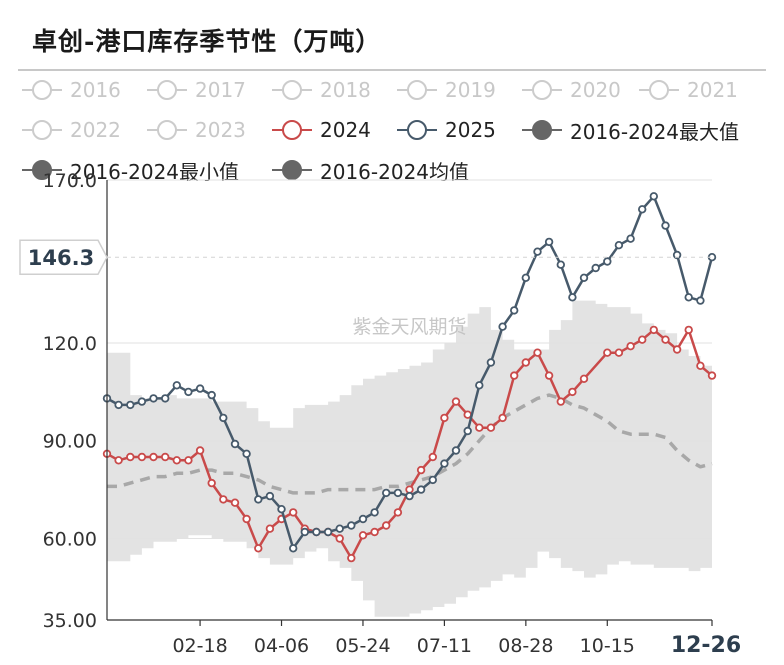 The width and height of the screenshot is (784, 665). What do you see at coordinates (659, 90) in the screenshot?
I see `legend-swatch-2021` at bounding box center [659, 90].